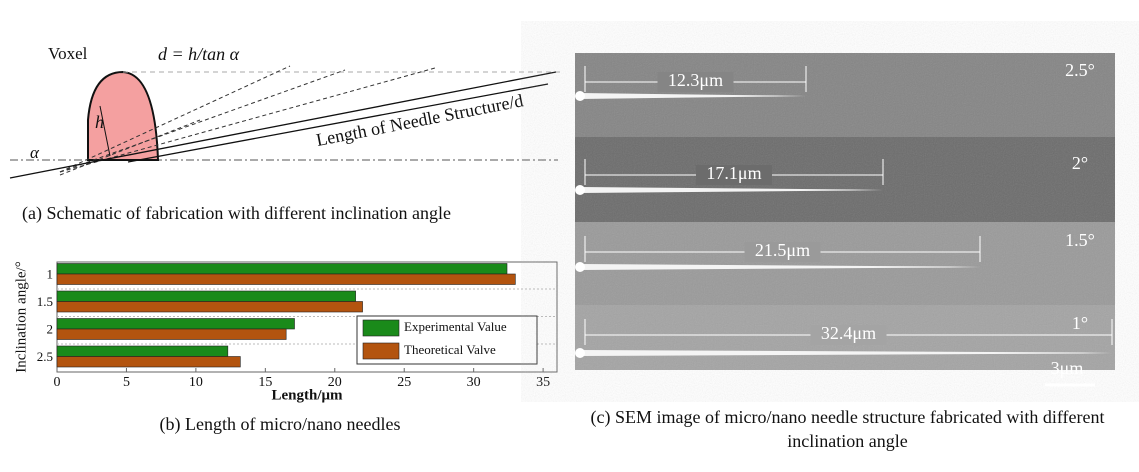 The height and width of the screenshot is (472, 1139). I want to click on x-tick-label: 25, so click(404, 382).